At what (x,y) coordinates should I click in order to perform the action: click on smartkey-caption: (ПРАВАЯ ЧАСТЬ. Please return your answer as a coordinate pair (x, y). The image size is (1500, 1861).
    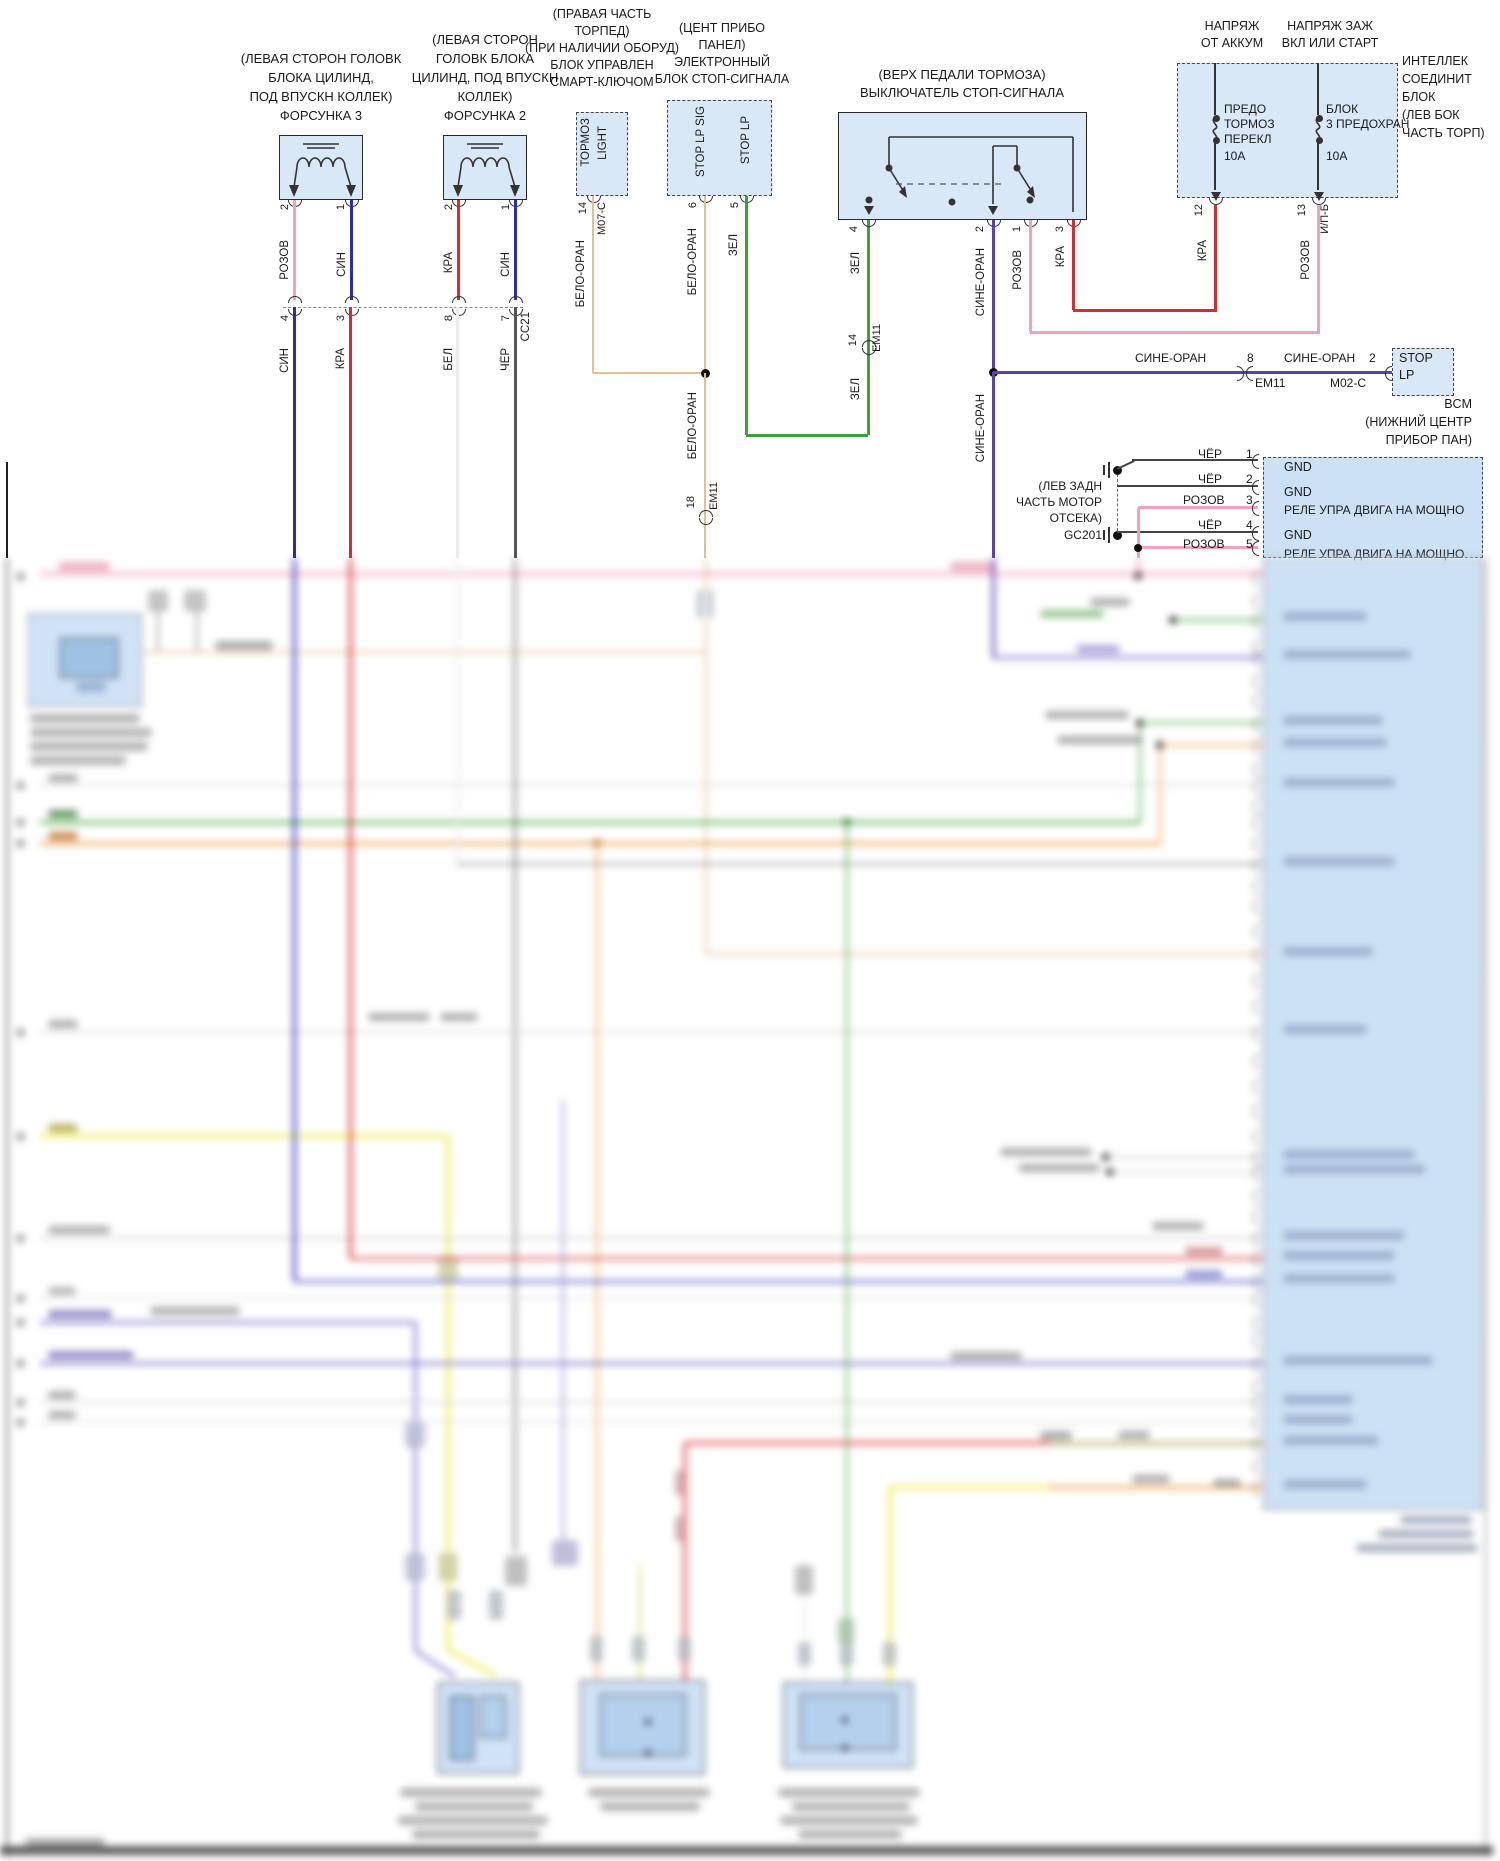
    Looking at the image, I should click on (602, 14).